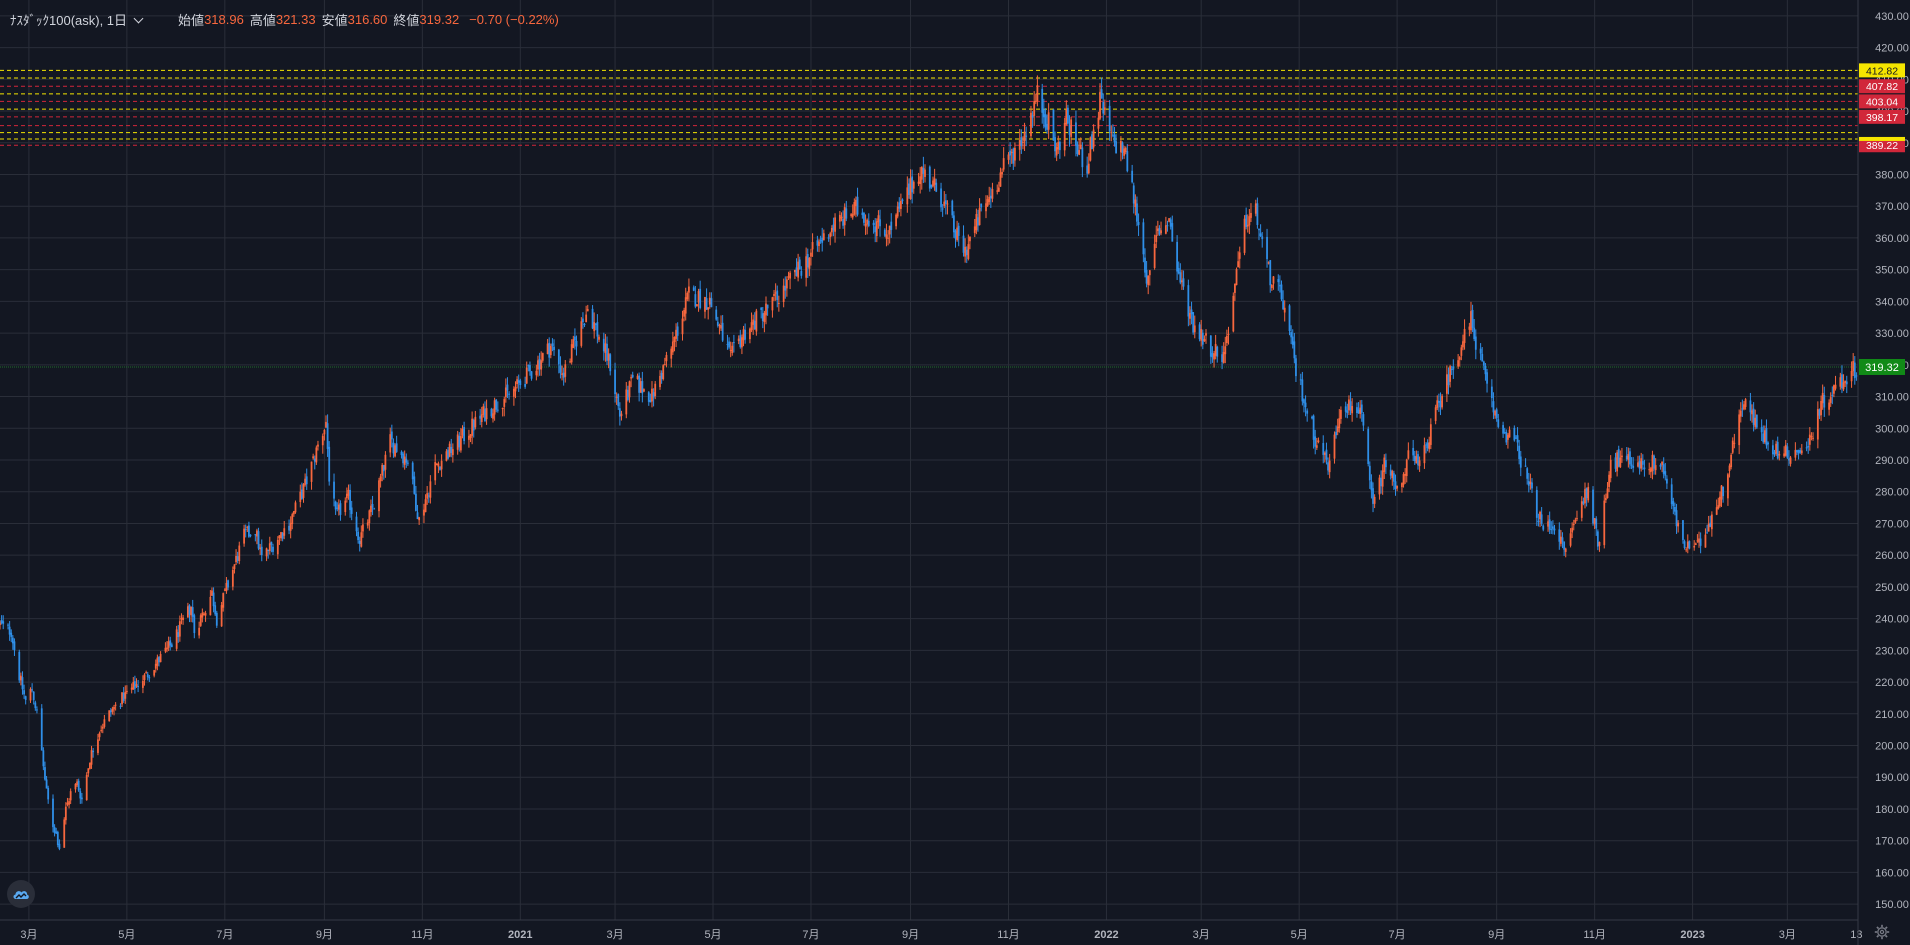 This screenshot has width=1910, height=945. Describe the element at coordinates (1892, 302) in the screenshot. I see `y-tick-label: 340.00` at that location.